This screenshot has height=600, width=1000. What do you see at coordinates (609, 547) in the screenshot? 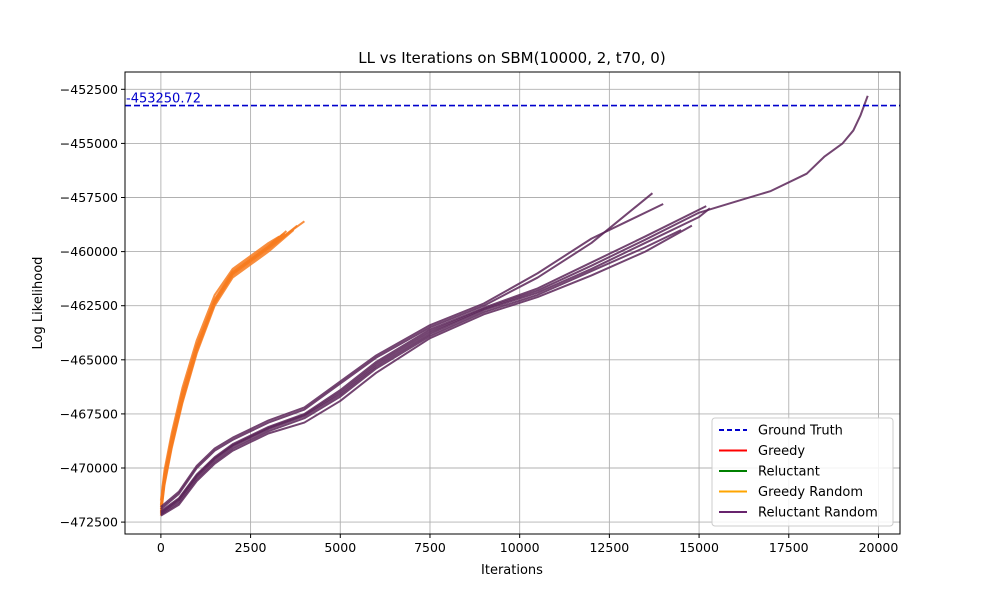
I see `x-tick-label: 12500` at bounding box center [609, 547].